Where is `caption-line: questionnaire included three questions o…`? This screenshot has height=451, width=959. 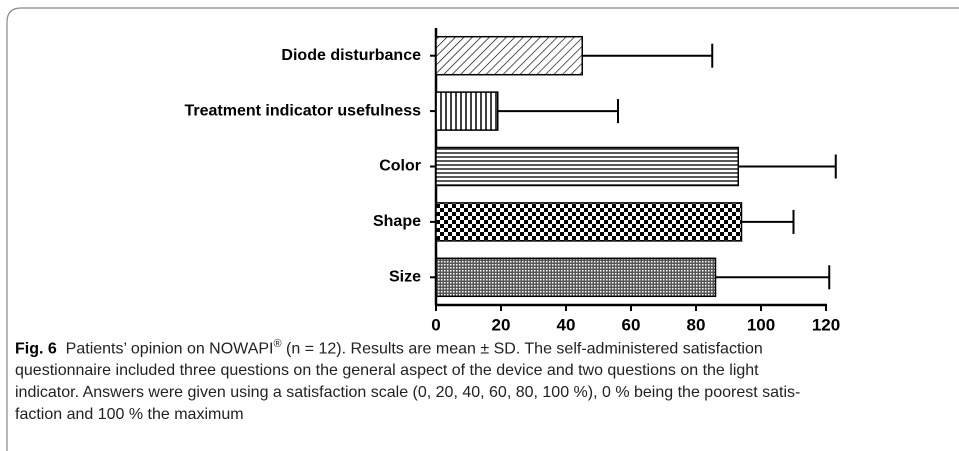 caption-line: questionnaire included three questions o… is located at coordinates (387, 371).